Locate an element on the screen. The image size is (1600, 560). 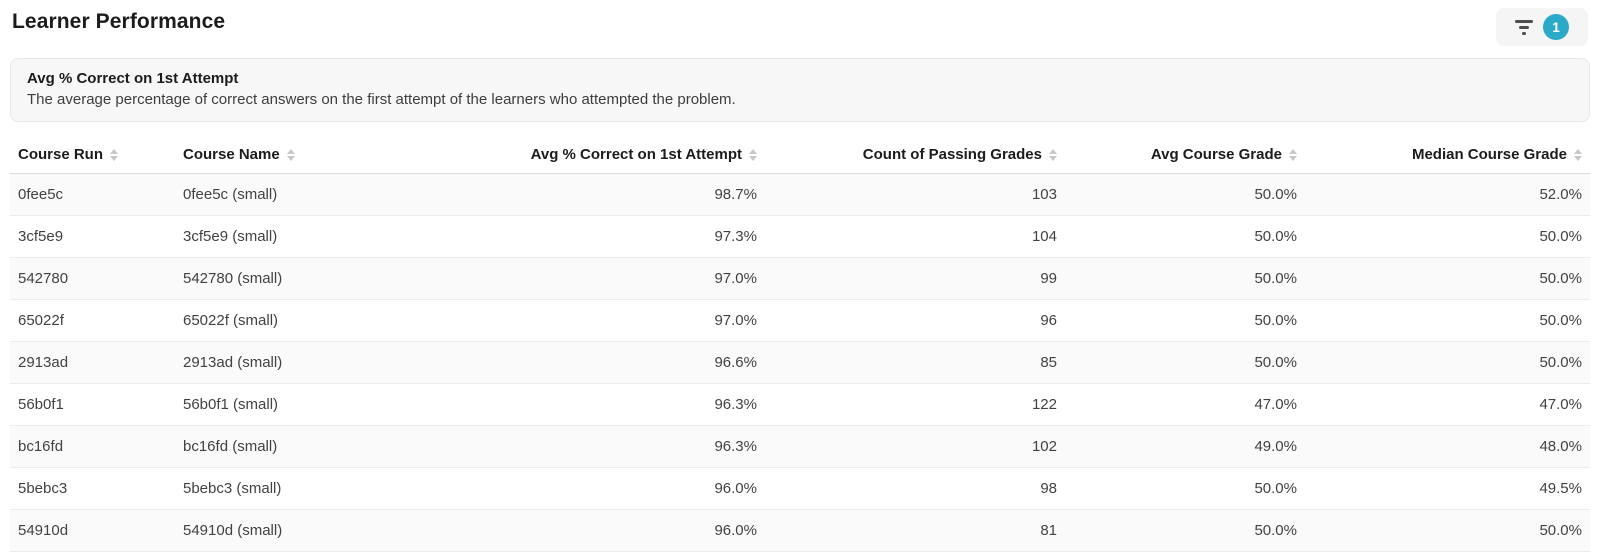
cell-avg-course-grade: 49.0% is located at coordinates (1185, 446).